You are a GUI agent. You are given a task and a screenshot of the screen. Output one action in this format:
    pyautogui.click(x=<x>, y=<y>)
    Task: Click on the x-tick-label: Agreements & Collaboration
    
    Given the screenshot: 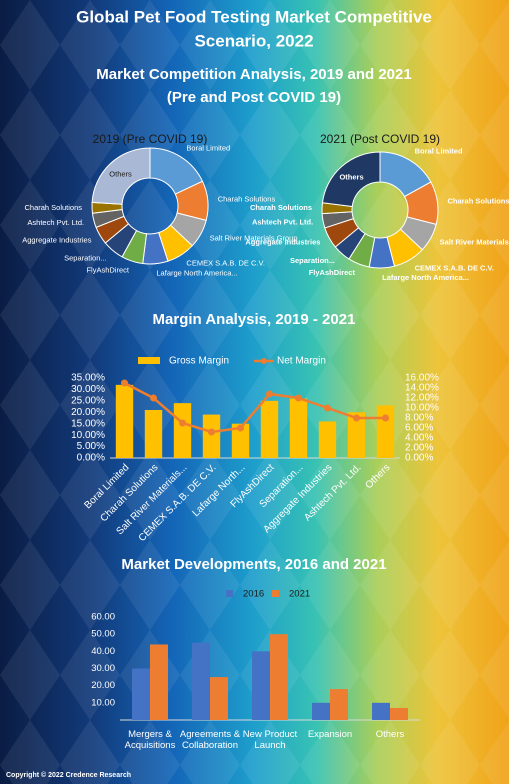 What is the action you would take?
    pyautogui.click(x=210, y=740)
    